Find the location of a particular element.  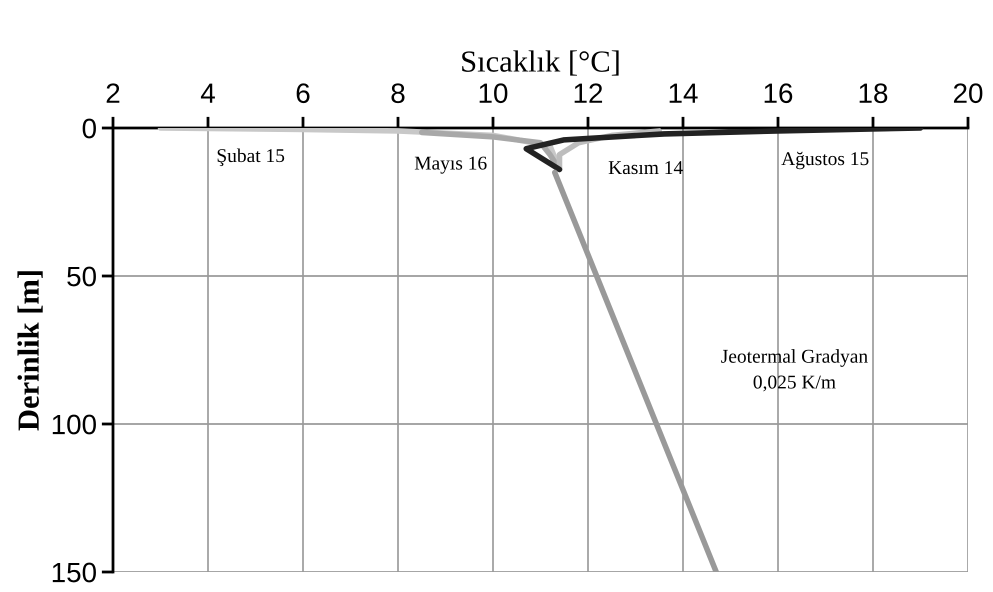

x-tick-label: 10 is located at coordinates (494, 93).